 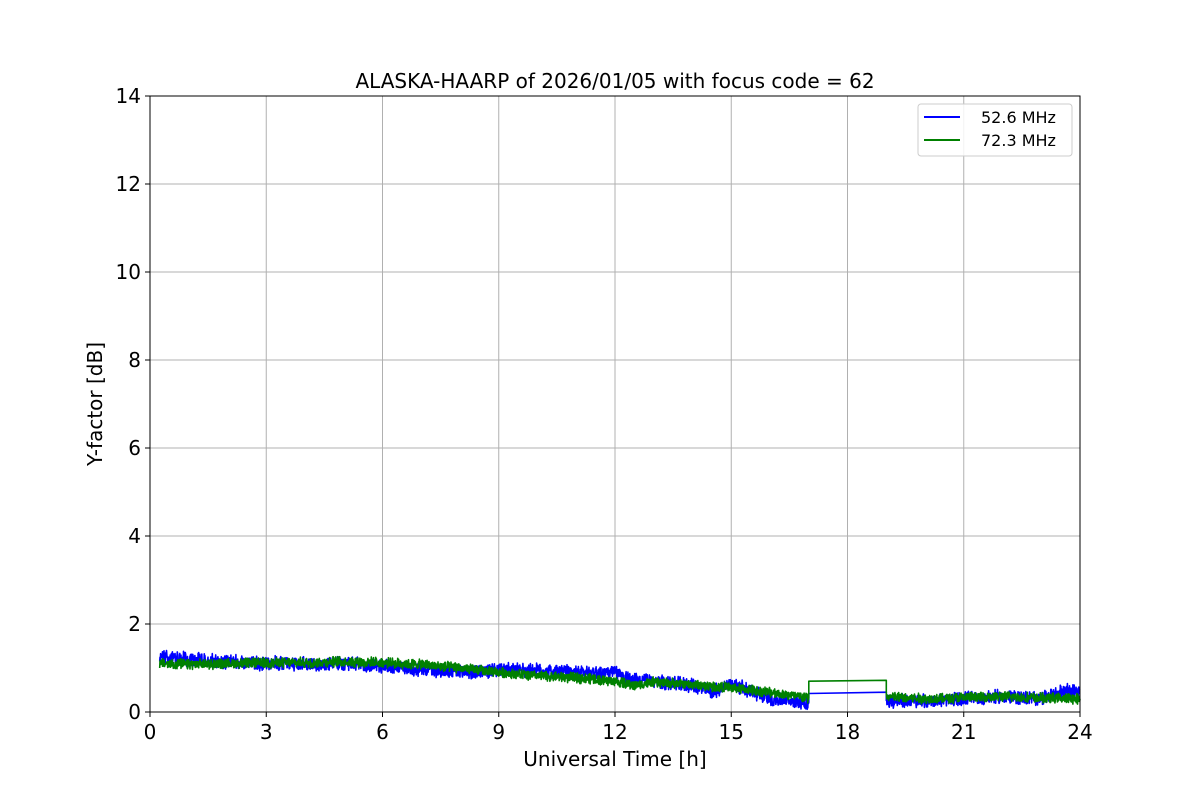 What do you see at coordinates (134, 536) in the screenshot?
I see `y-tick-label: 4` at bounding box center [134, 536].